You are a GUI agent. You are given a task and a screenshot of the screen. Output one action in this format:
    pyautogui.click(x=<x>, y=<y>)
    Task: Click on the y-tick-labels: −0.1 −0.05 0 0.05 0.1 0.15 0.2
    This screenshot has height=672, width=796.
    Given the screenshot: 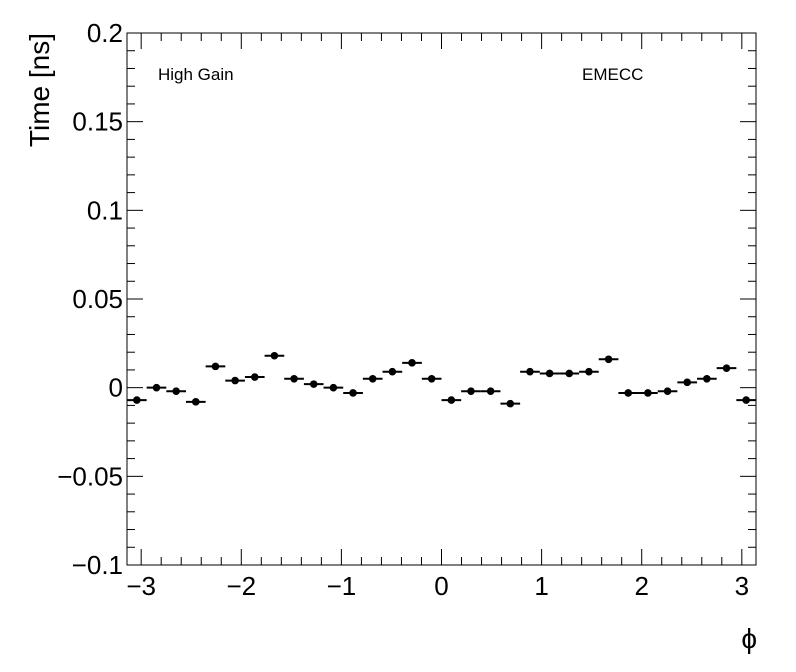 What is the action you would take?
    pyautogui.click(x=90, y=299)
    